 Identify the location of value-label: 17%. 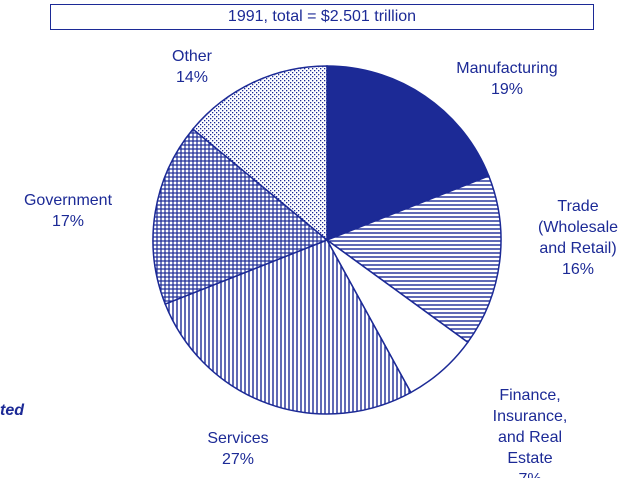
(68, 221).